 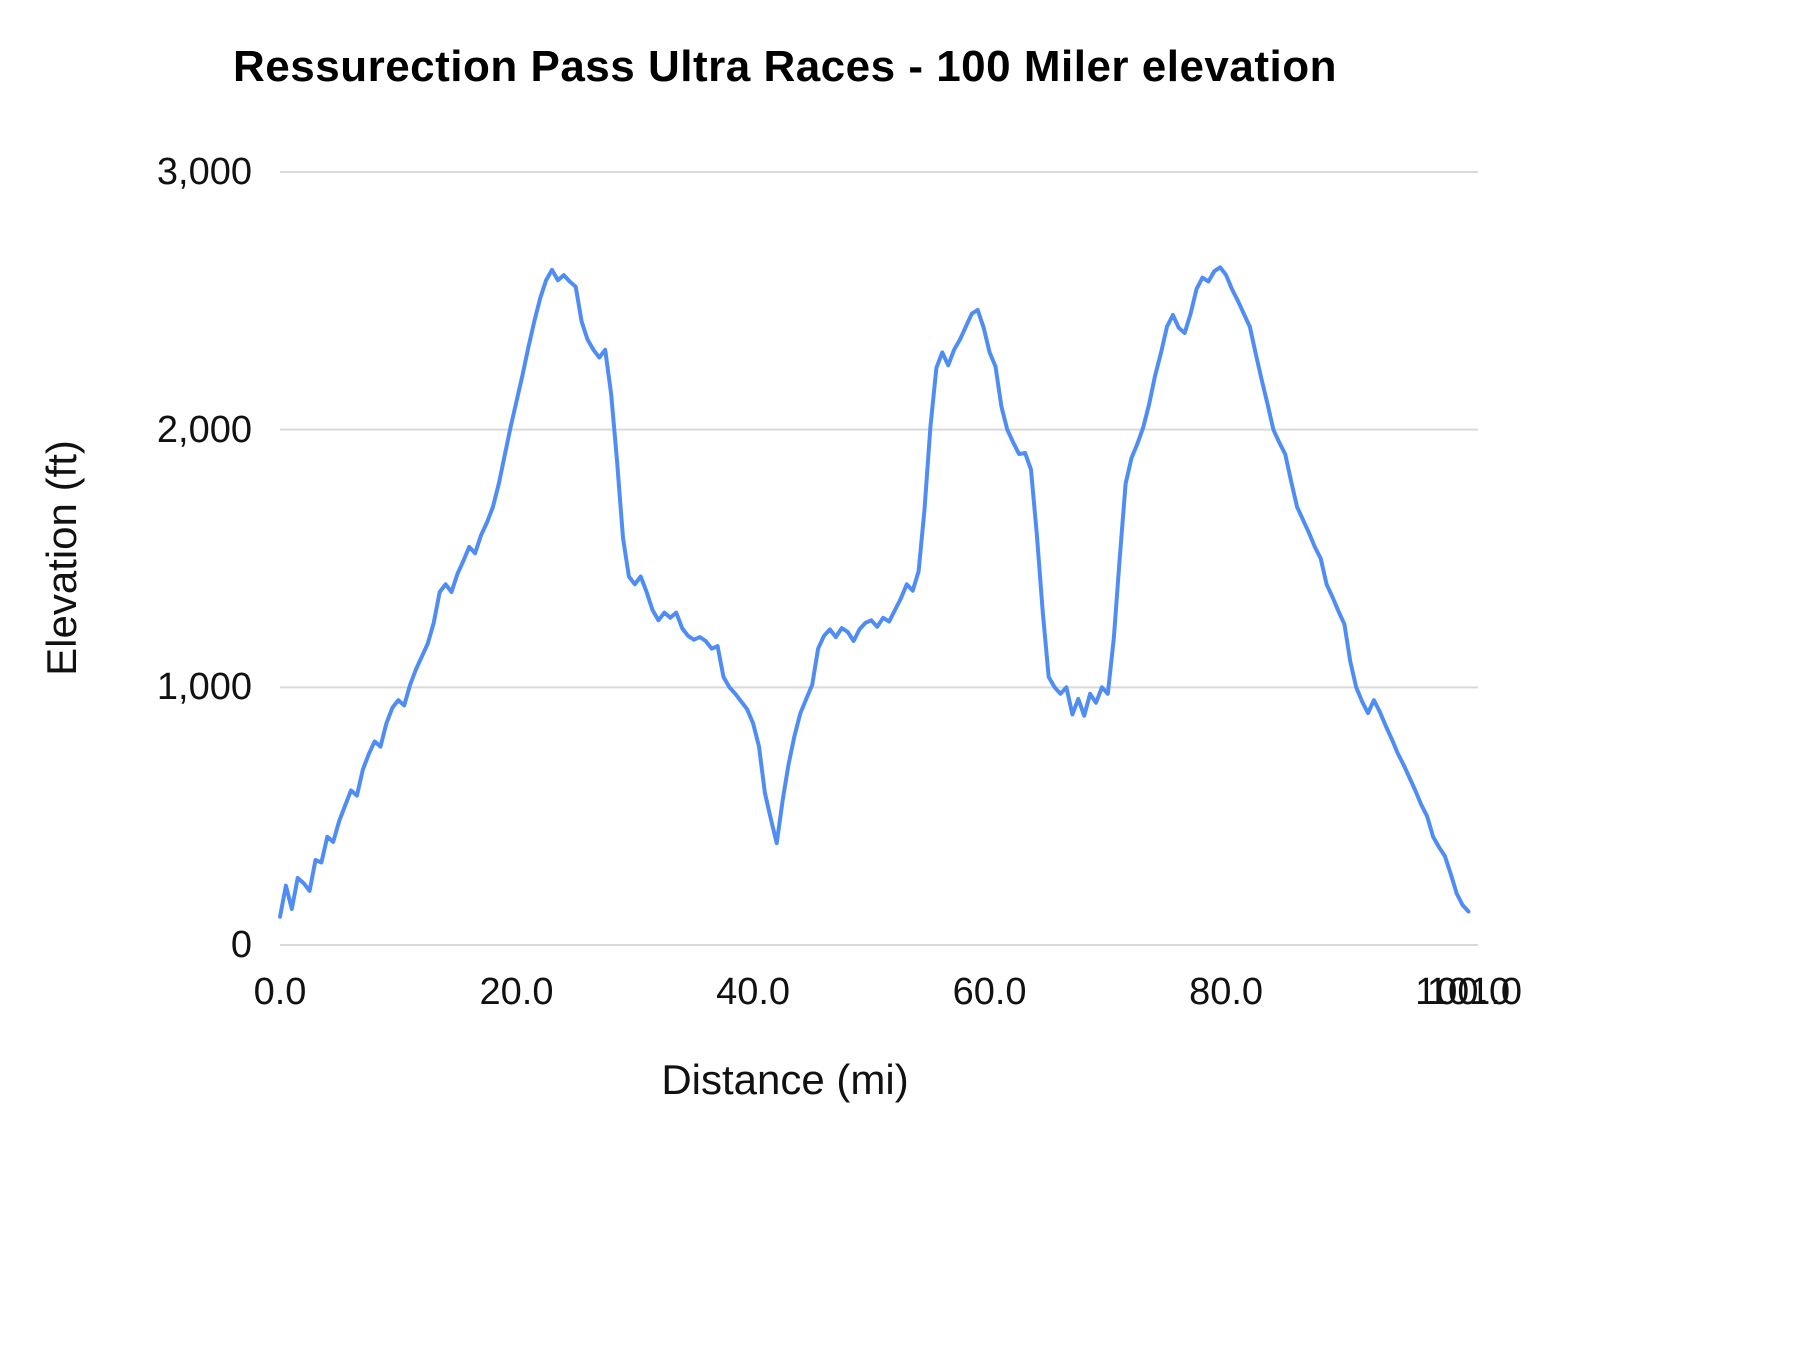 What do you see at coordinates (204, 687) in the screenshot?
I see `y-tick-label: 1,000` at bounding box center [204, 687].